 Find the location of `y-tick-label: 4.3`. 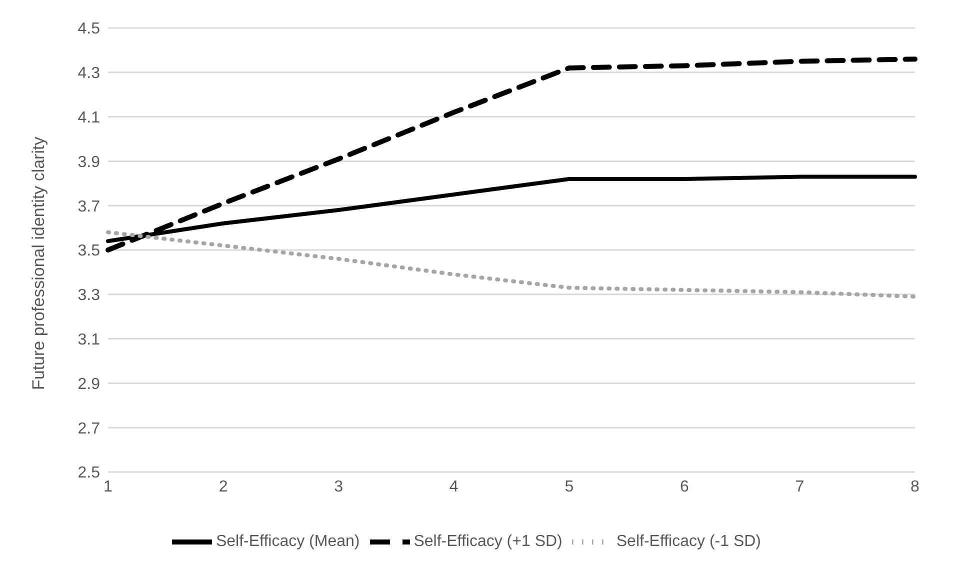

y-tick-label: 4.3 is located at coordinates (89, 73).